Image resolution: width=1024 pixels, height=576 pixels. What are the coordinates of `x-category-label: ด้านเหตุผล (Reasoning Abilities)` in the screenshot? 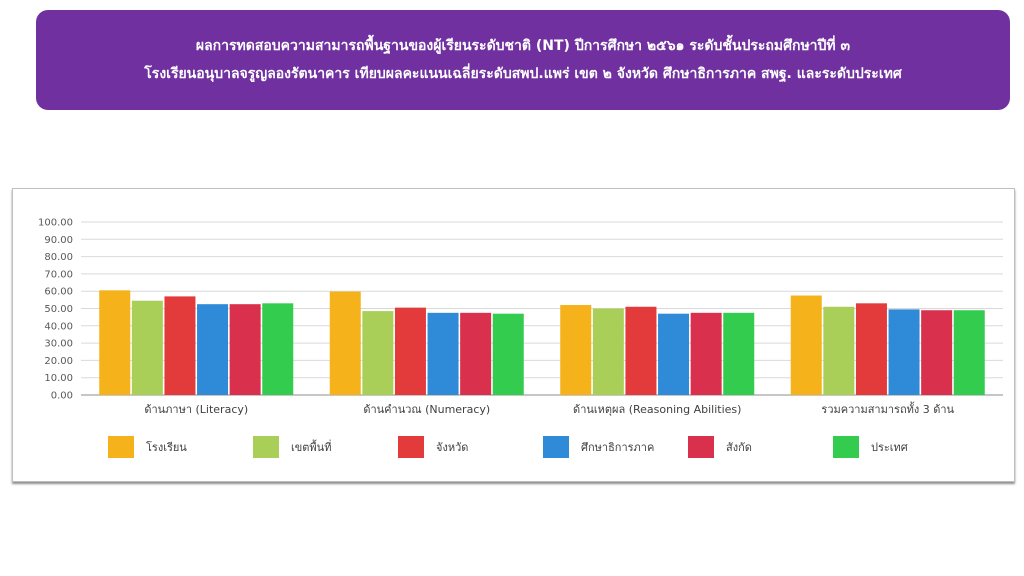 It's located at (657, 409).